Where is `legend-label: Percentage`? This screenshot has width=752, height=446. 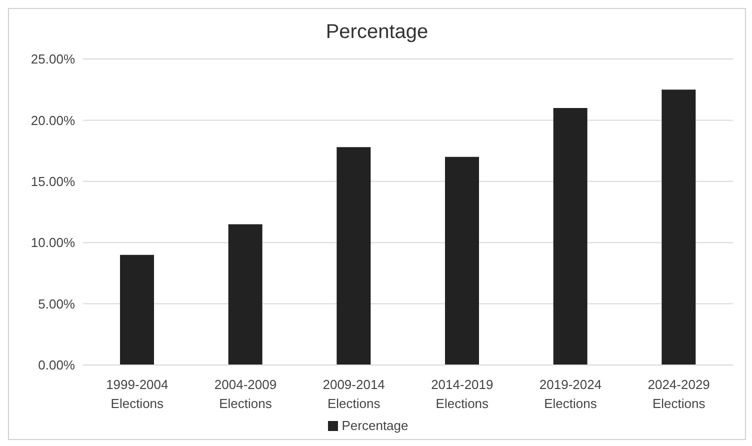
legend-label: Percentage is located at coordinates (375, 425).